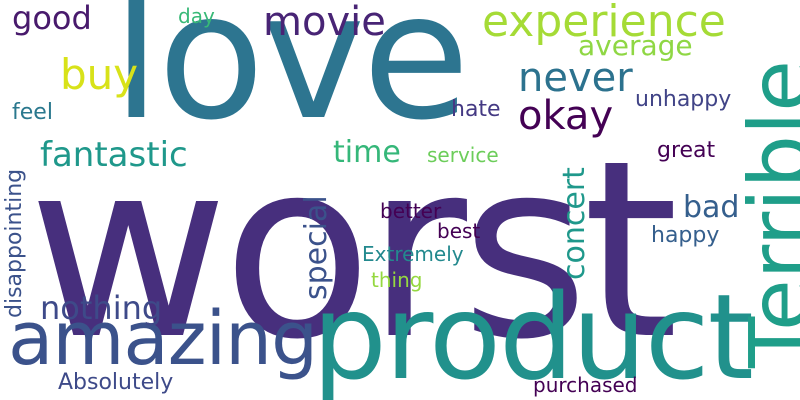  I want to click on word-extremely: Extremely, so click(413, 254).